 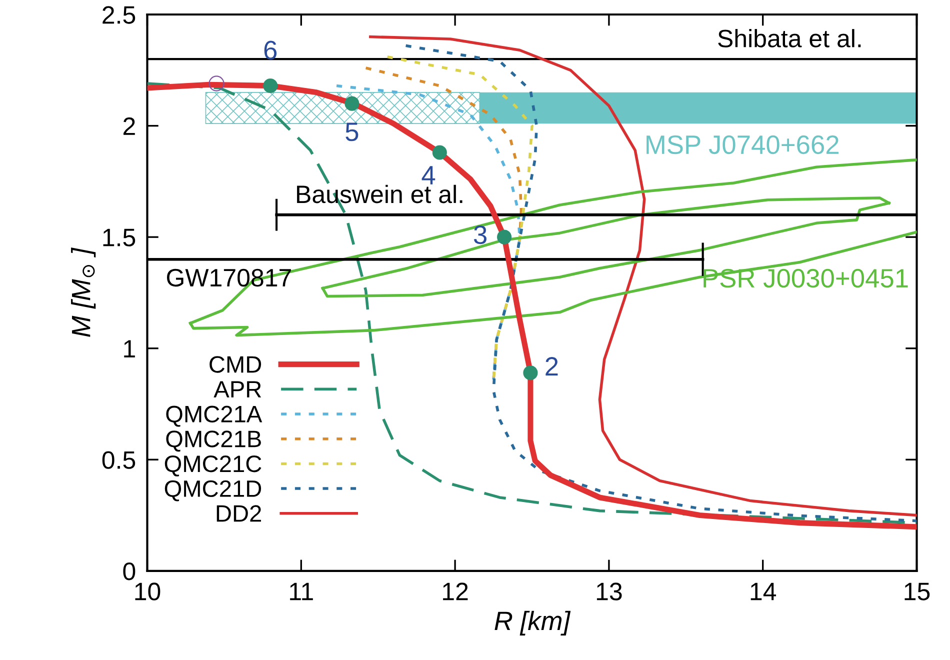 What do you see at coordinates (83, 292) in the screenshot?
I see `y-axis-title: M [M$_{⊙}$ ]` at bounding box center [83, 292].